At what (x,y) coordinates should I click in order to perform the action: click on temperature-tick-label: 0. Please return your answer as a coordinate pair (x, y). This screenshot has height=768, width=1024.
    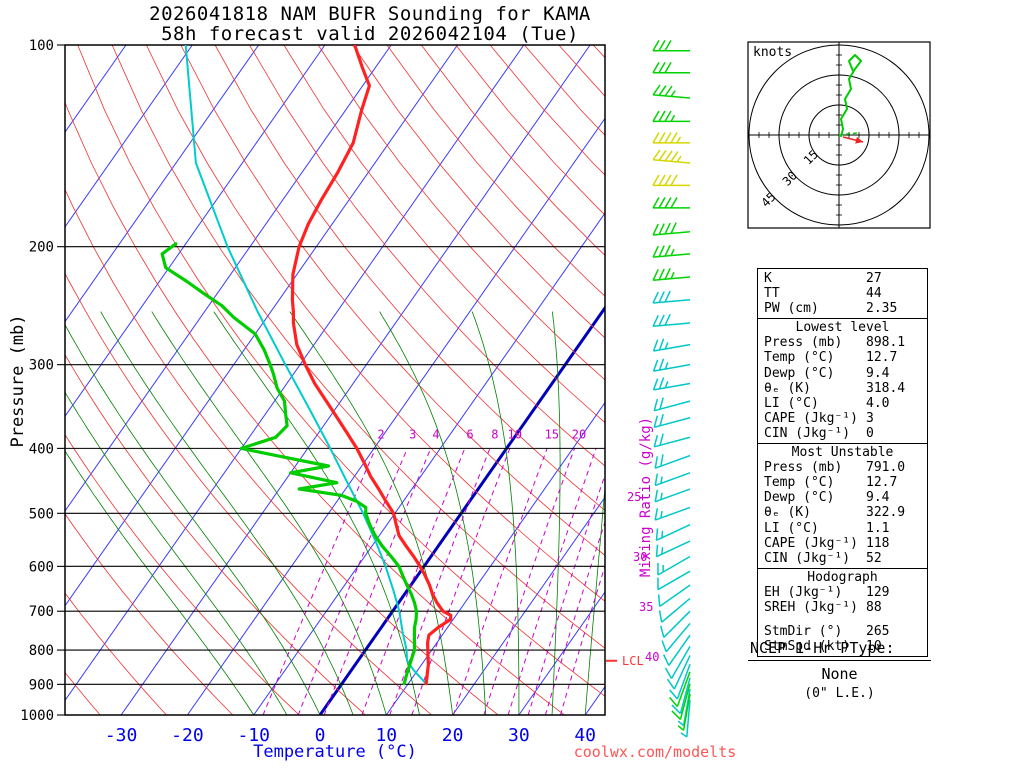
    Looking at the image, I should click on (320, 735).